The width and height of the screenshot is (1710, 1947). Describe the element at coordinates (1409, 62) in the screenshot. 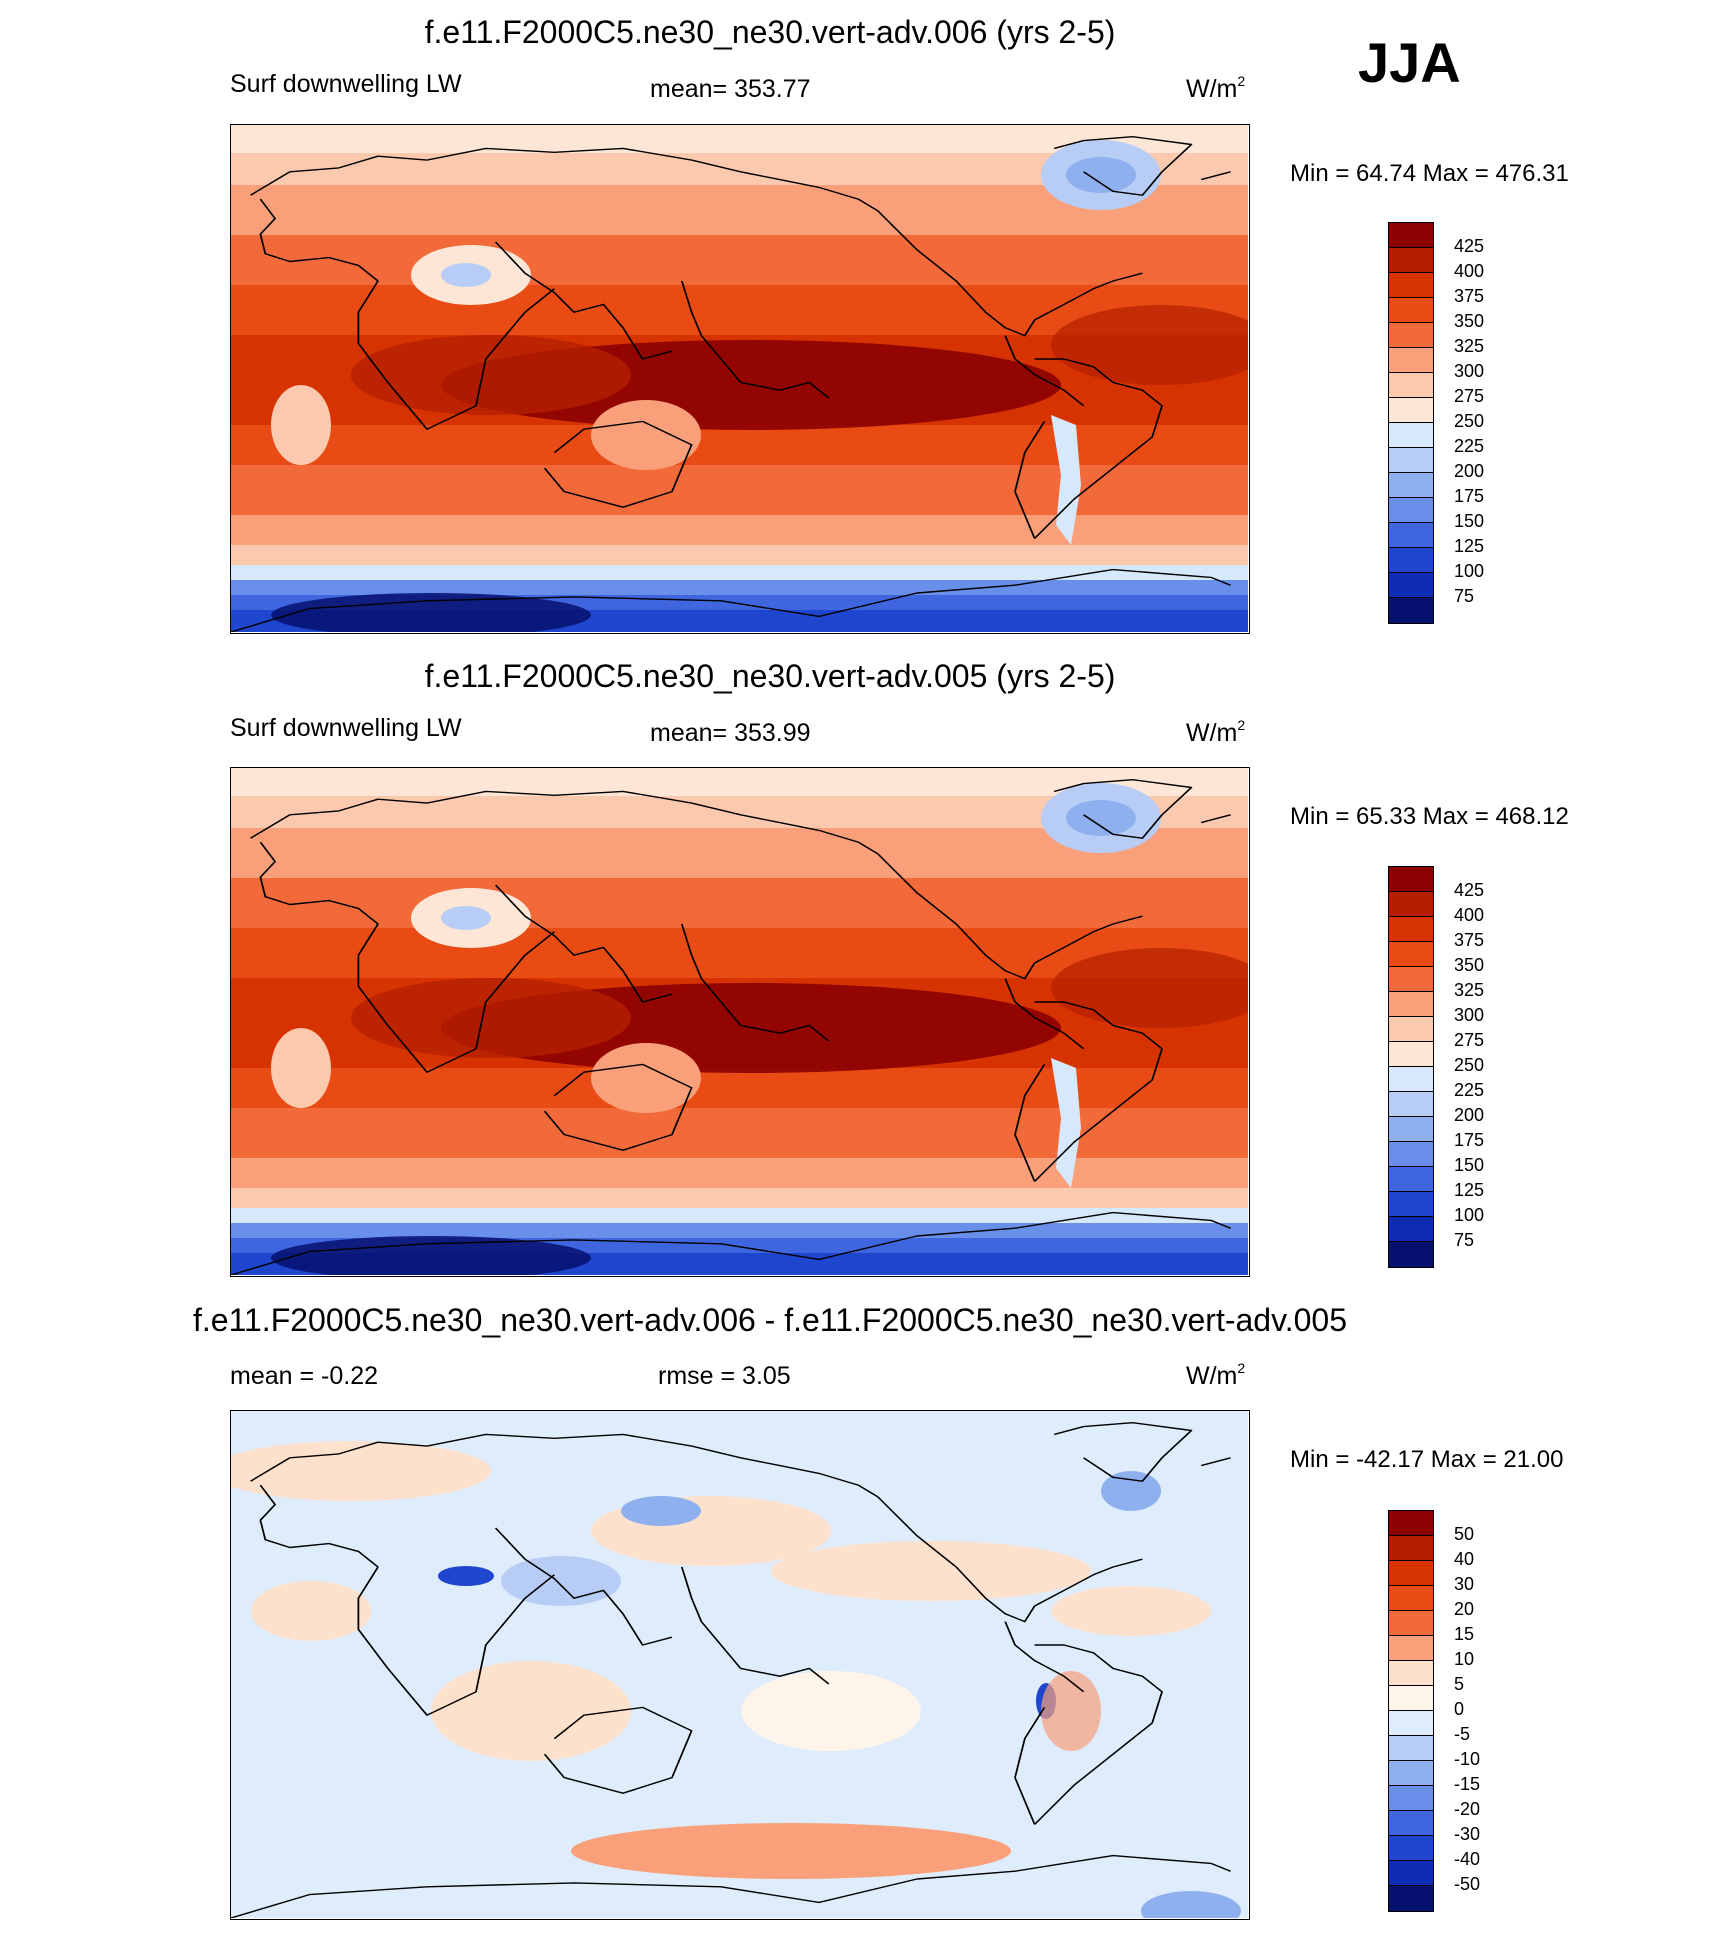

I see `season-label: JJA` at that location.